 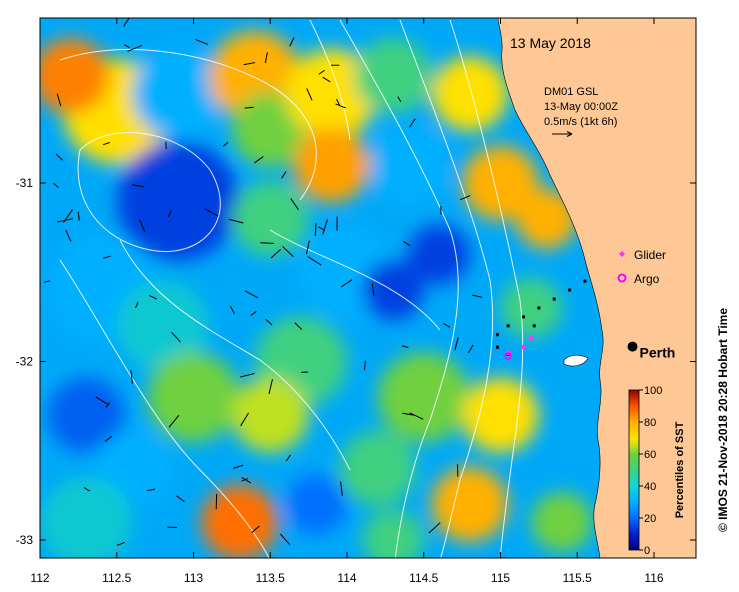 What do you see at coordinates (531, 338) in the screenshot?
I see `glider-recent-position` at bounding box center [531, 338].